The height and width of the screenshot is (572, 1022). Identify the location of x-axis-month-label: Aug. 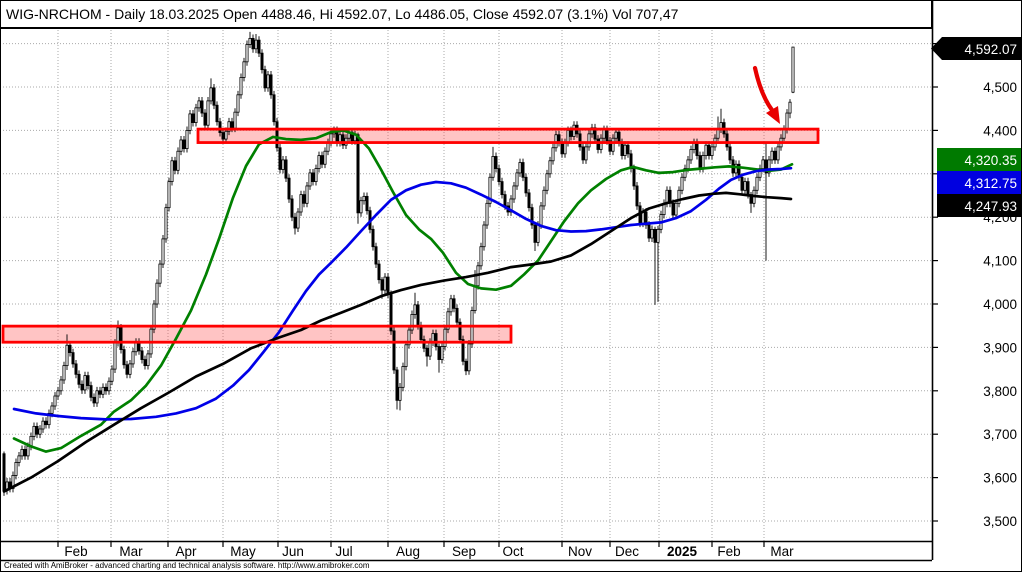
(408, 551).